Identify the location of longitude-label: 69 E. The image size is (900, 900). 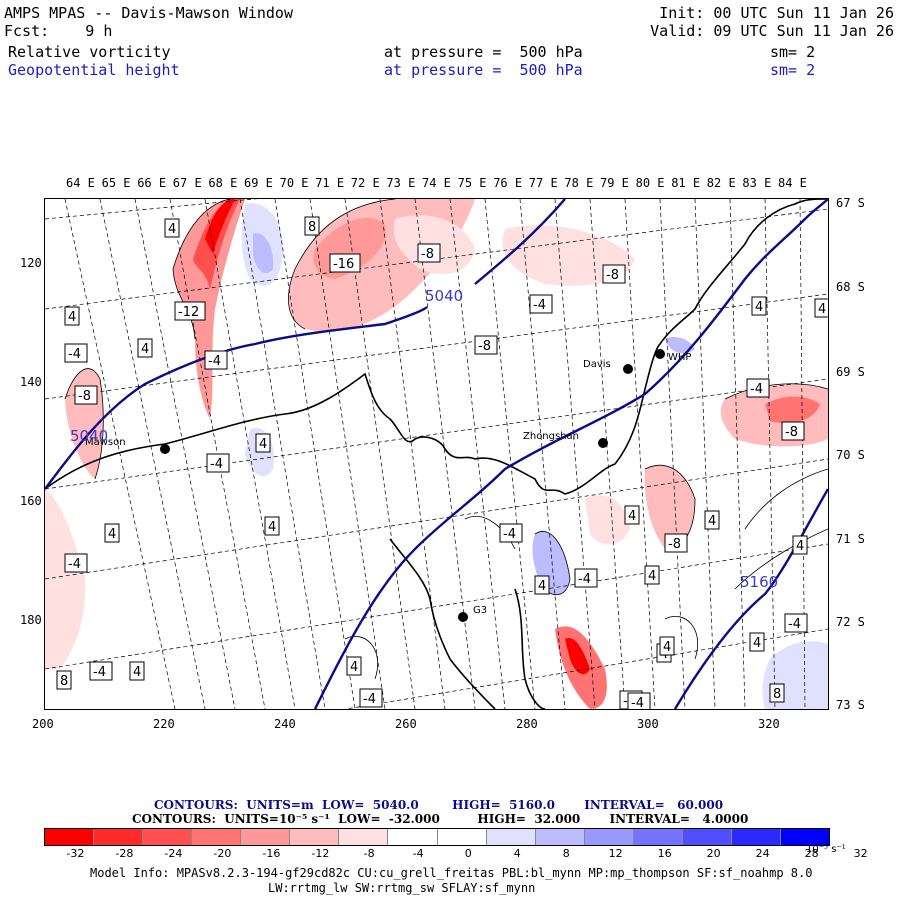
(258, 183).